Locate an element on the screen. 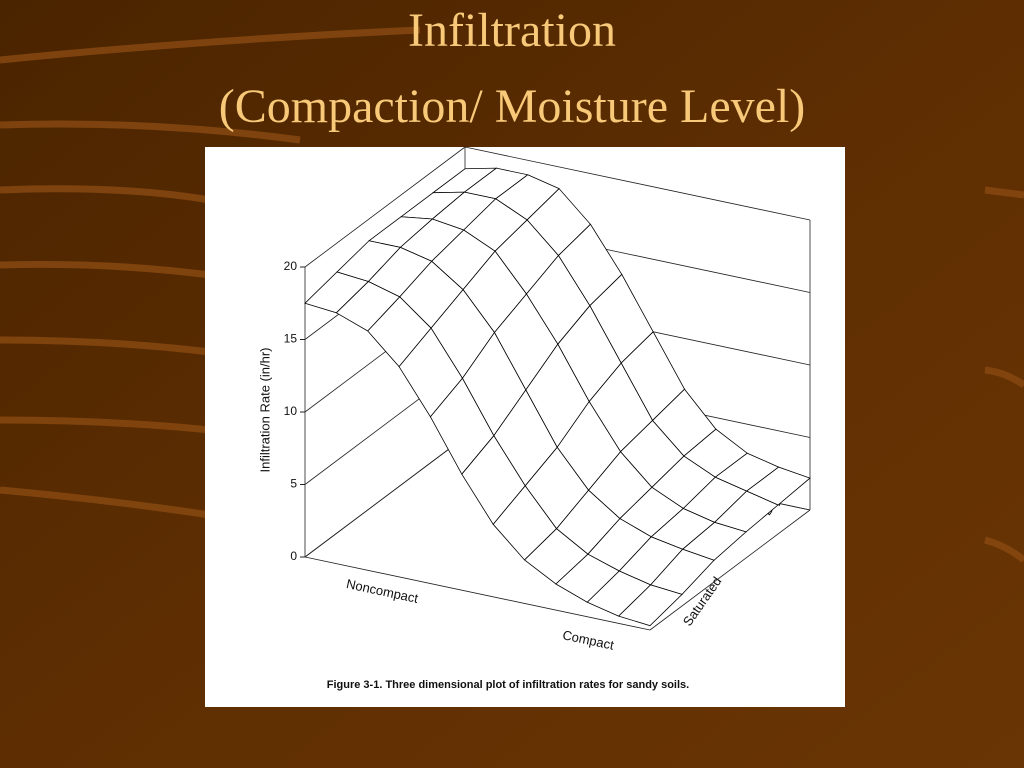 This screenshot has height=768, width=1024. title-line: Infiltration is located at coordinates (512, 30).